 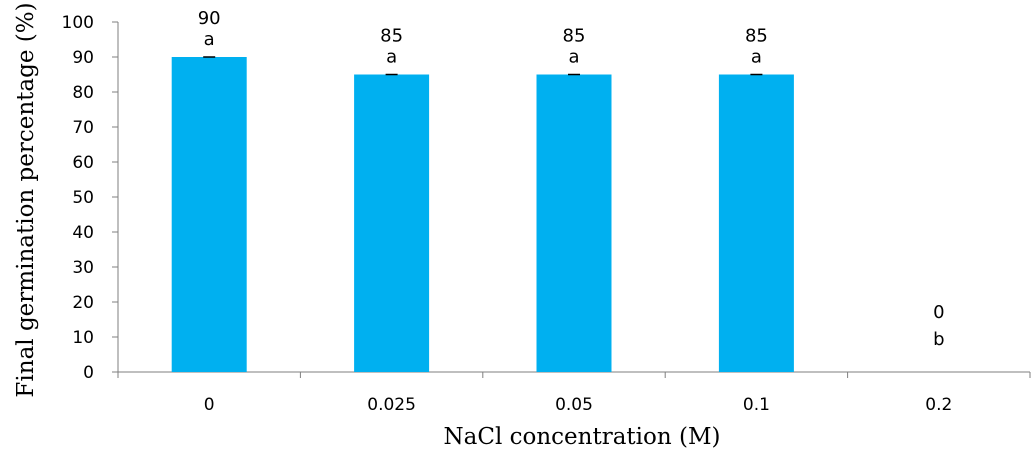 What do you see at coordinates (938, 312) in the screenshot?
I see `data-label-value: 0` at bounding box center [938, 312].